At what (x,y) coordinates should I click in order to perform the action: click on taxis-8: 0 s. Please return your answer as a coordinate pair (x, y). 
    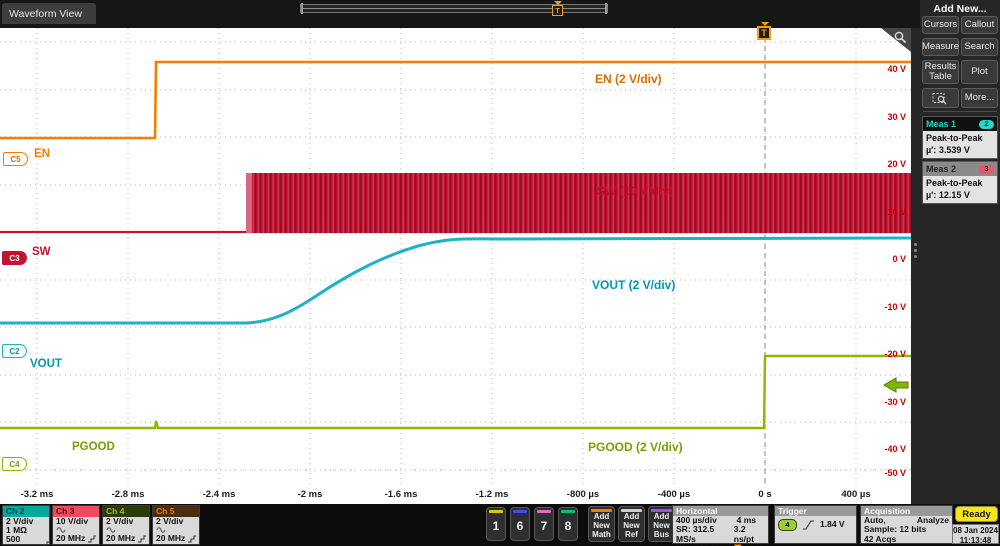
    Looking at the image, I should click on (765, 494).